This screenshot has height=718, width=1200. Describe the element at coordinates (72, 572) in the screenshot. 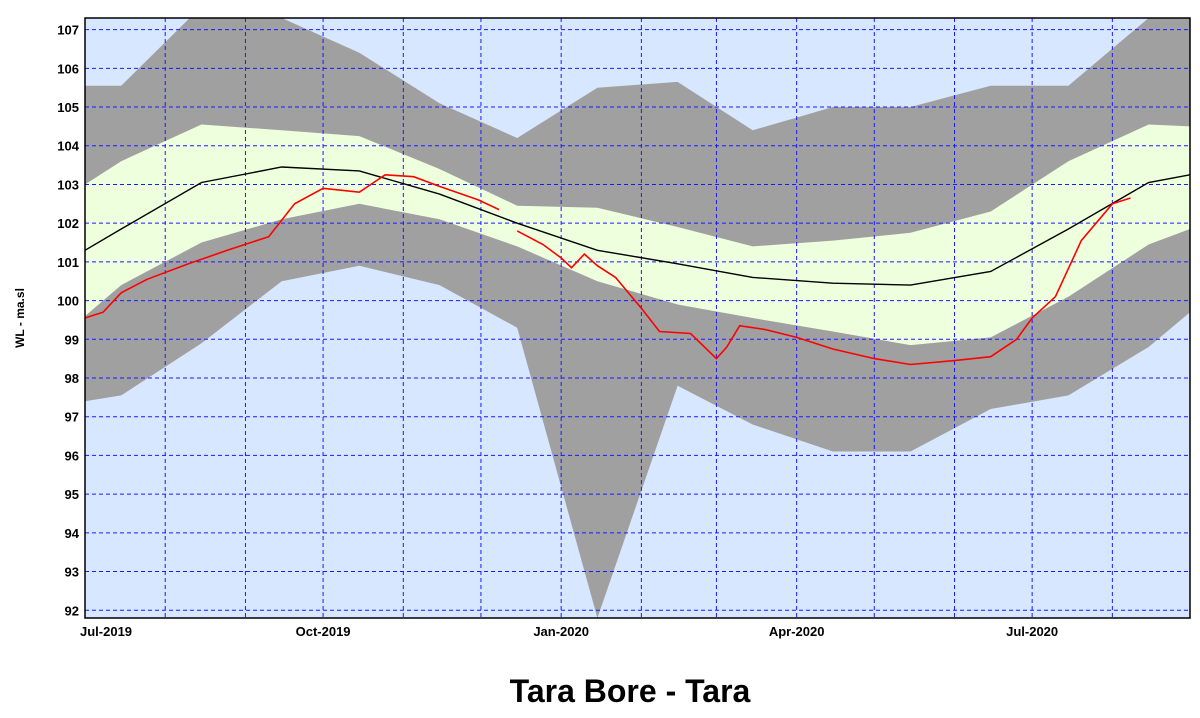

I see `y-tick-label: 93` at that location.